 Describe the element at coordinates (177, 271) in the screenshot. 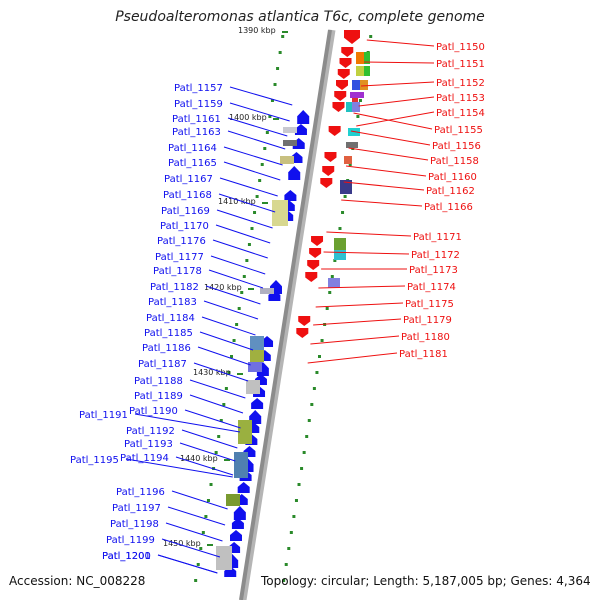

I see `gene-label-forward: Patl_1178` at that location.